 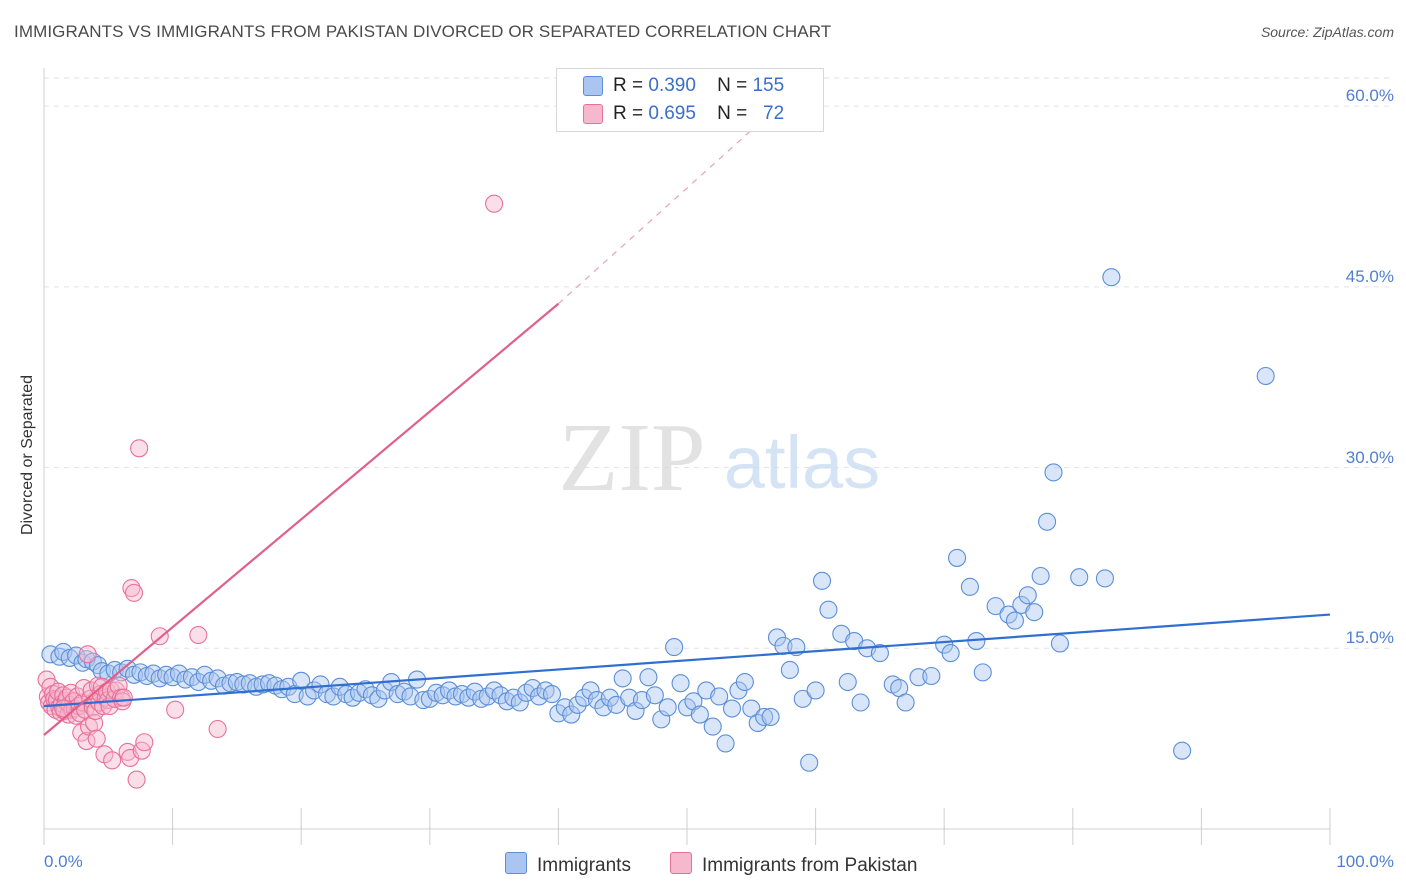 I want to click on watermark-atlas: atlas, so click(x=802, y=462).